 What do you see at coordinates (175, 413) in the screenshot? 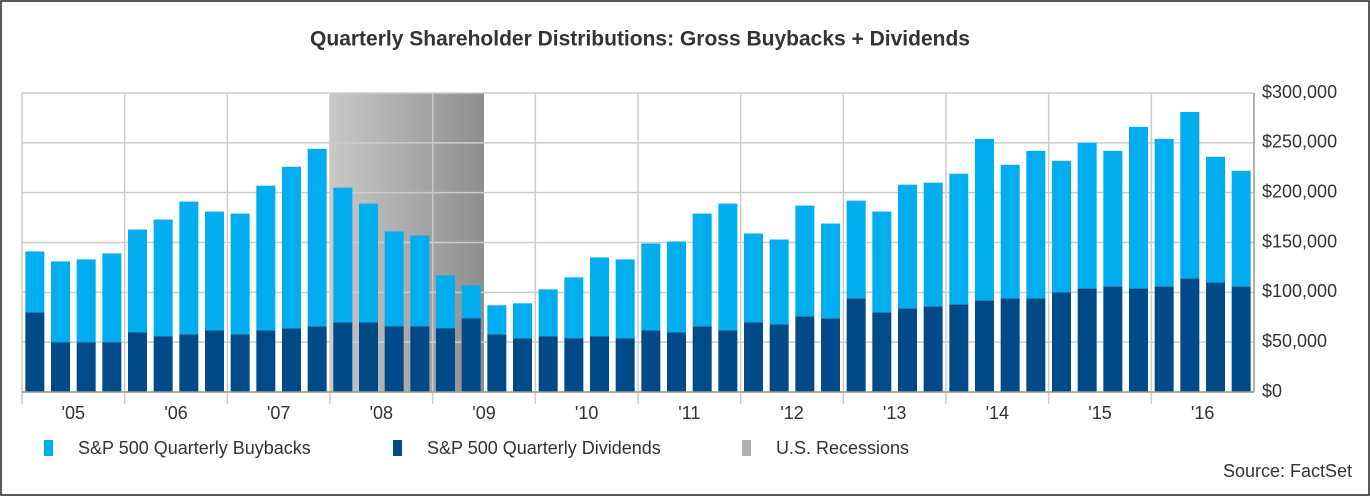
I see `x-tick-label: '06` at bounding box center [175, 413].